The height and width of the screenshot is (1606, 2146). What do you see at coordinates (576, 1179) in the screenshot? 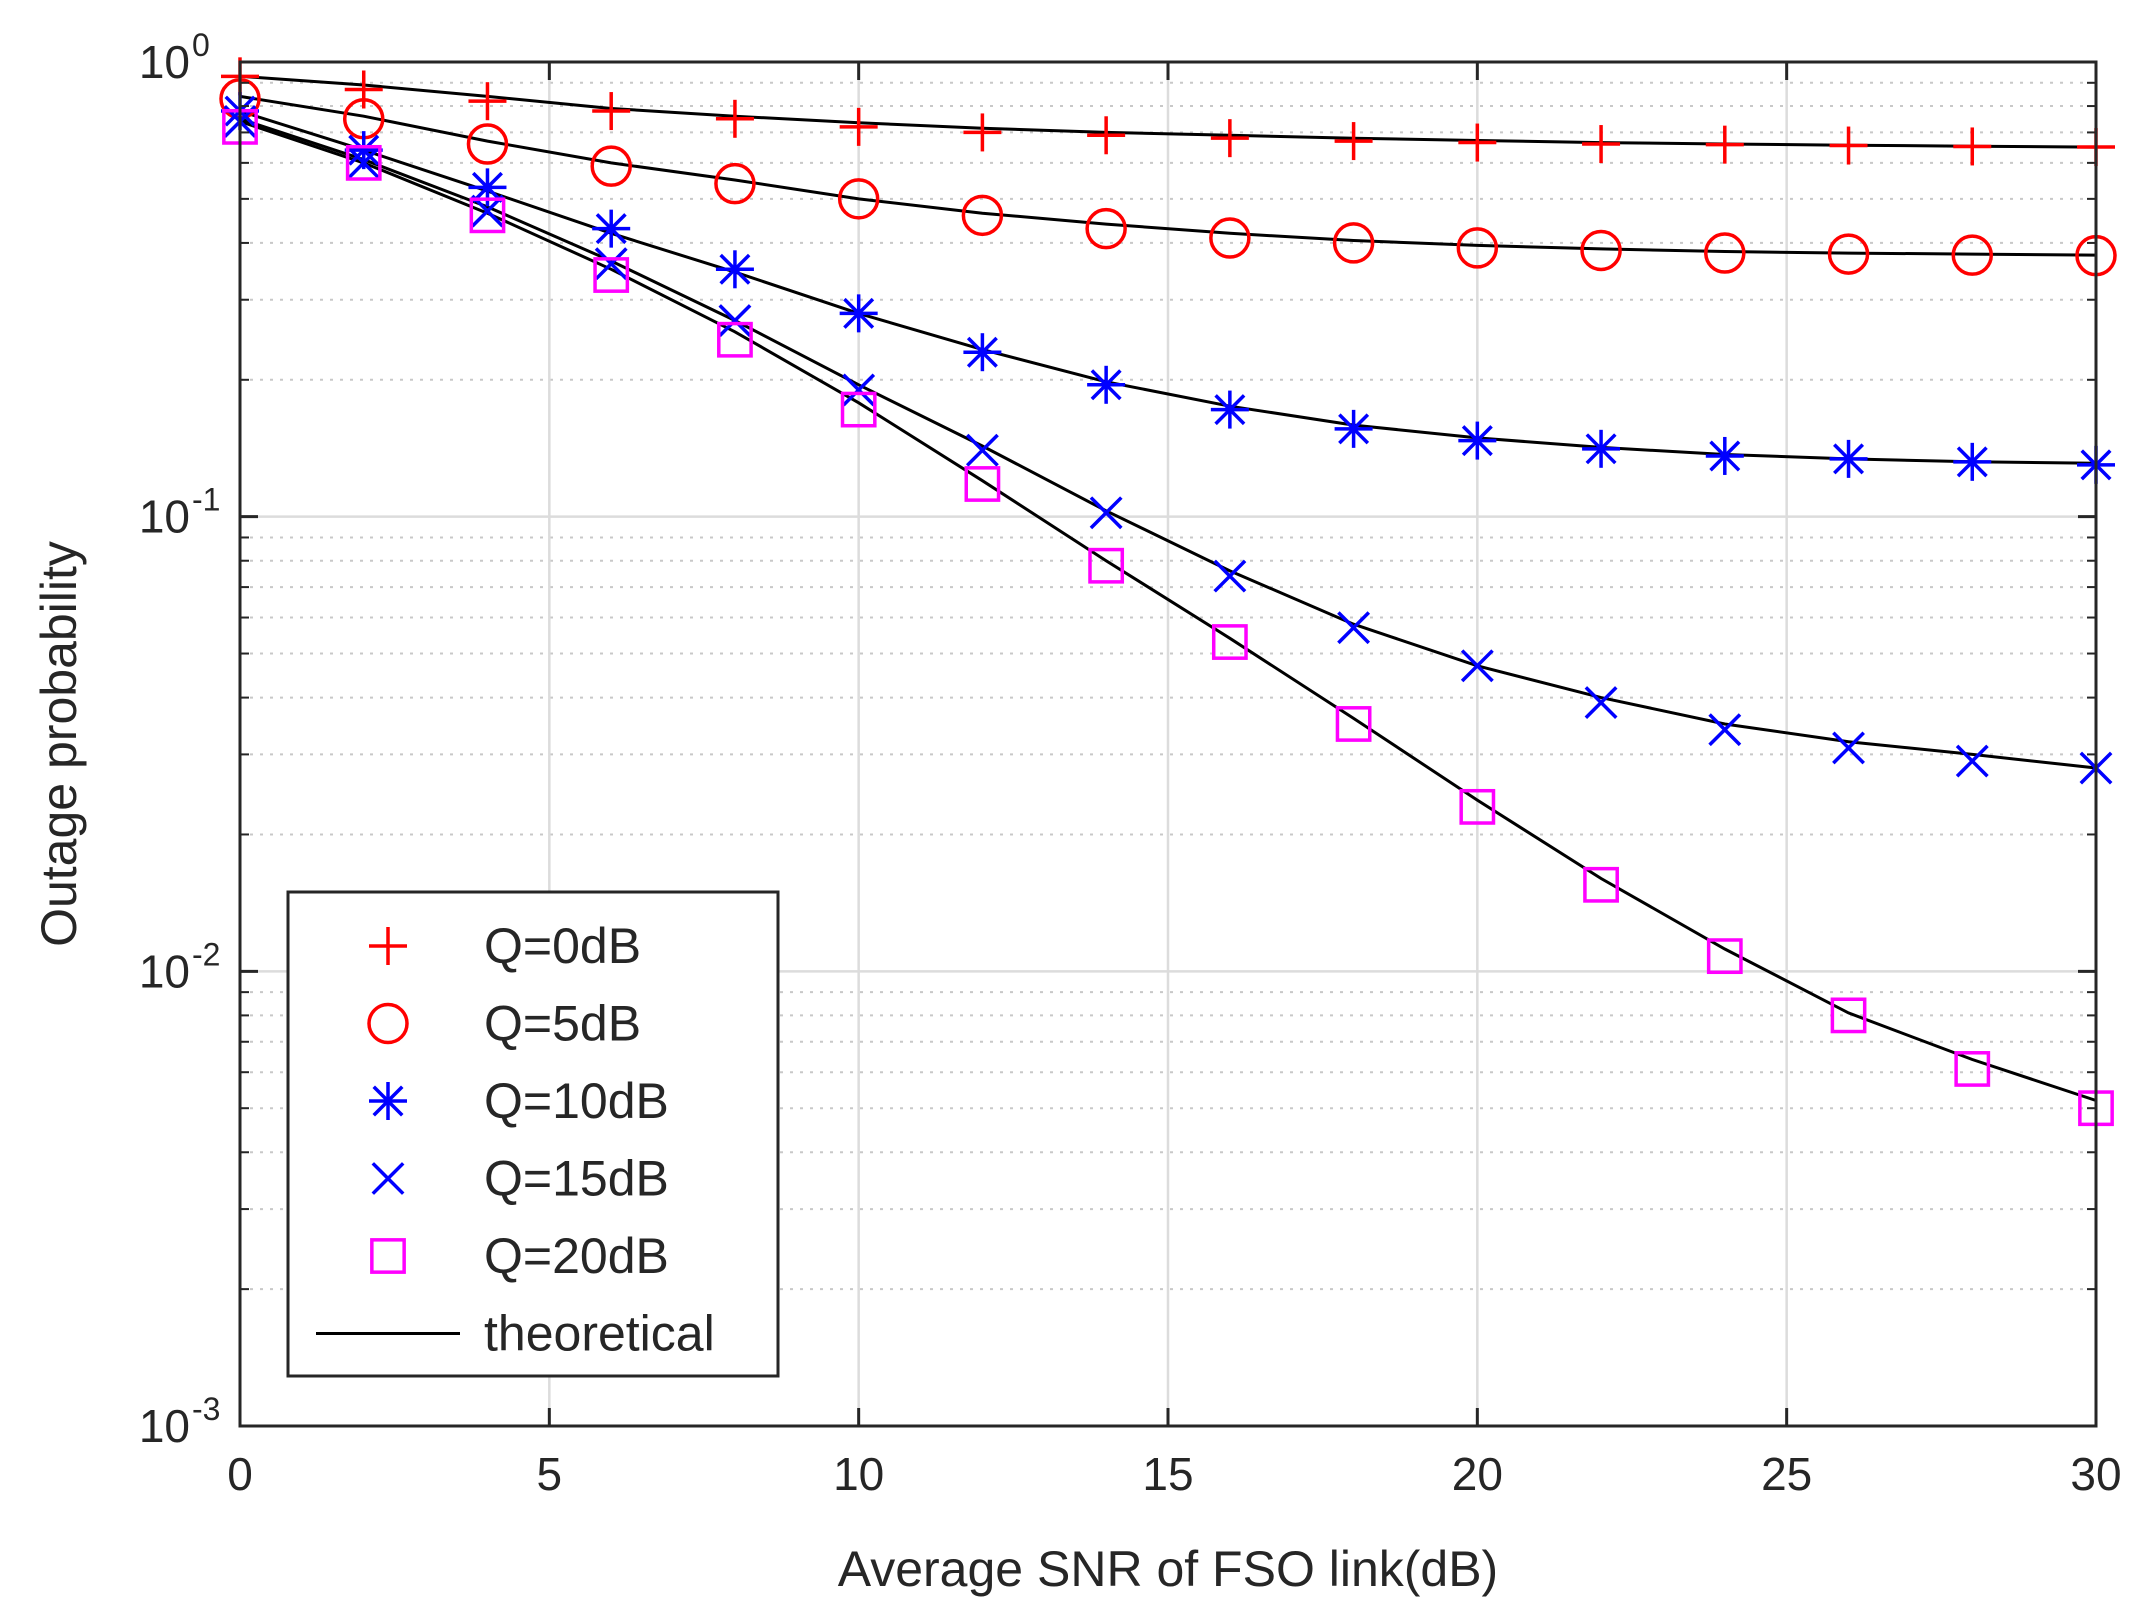
I see `legend-entry-label: Q=15dB` at bounding box center [576, 1179].